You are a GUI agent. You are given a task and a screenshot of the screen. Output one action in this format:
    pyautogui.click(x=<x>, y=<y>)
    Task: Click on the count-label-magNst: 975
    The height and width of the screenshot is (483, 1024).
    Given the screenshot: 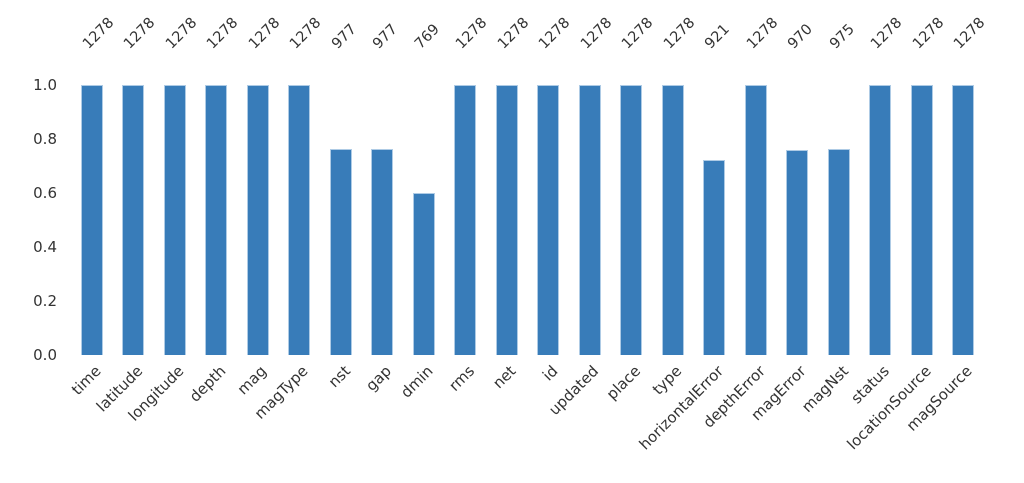 What is the action you would take?
    pyautogui.click(x=842, y=37)
    